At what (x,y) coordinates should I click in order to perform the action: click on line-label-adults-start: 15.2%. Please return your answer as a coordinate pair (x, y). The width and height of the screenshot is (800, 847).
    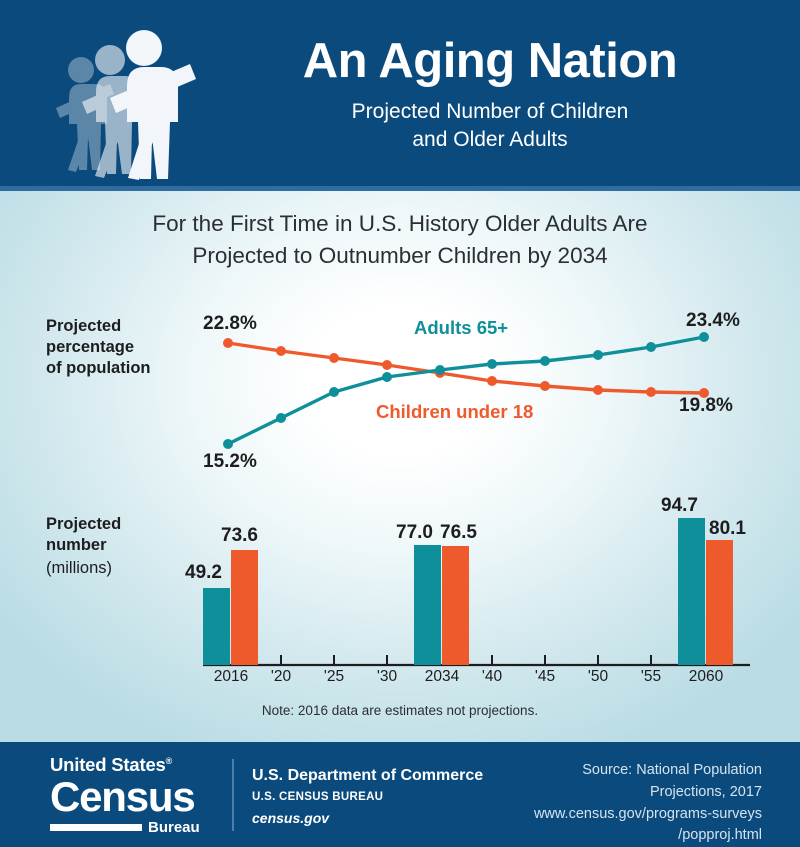
    Looking at the image, I should click on (230, 461).